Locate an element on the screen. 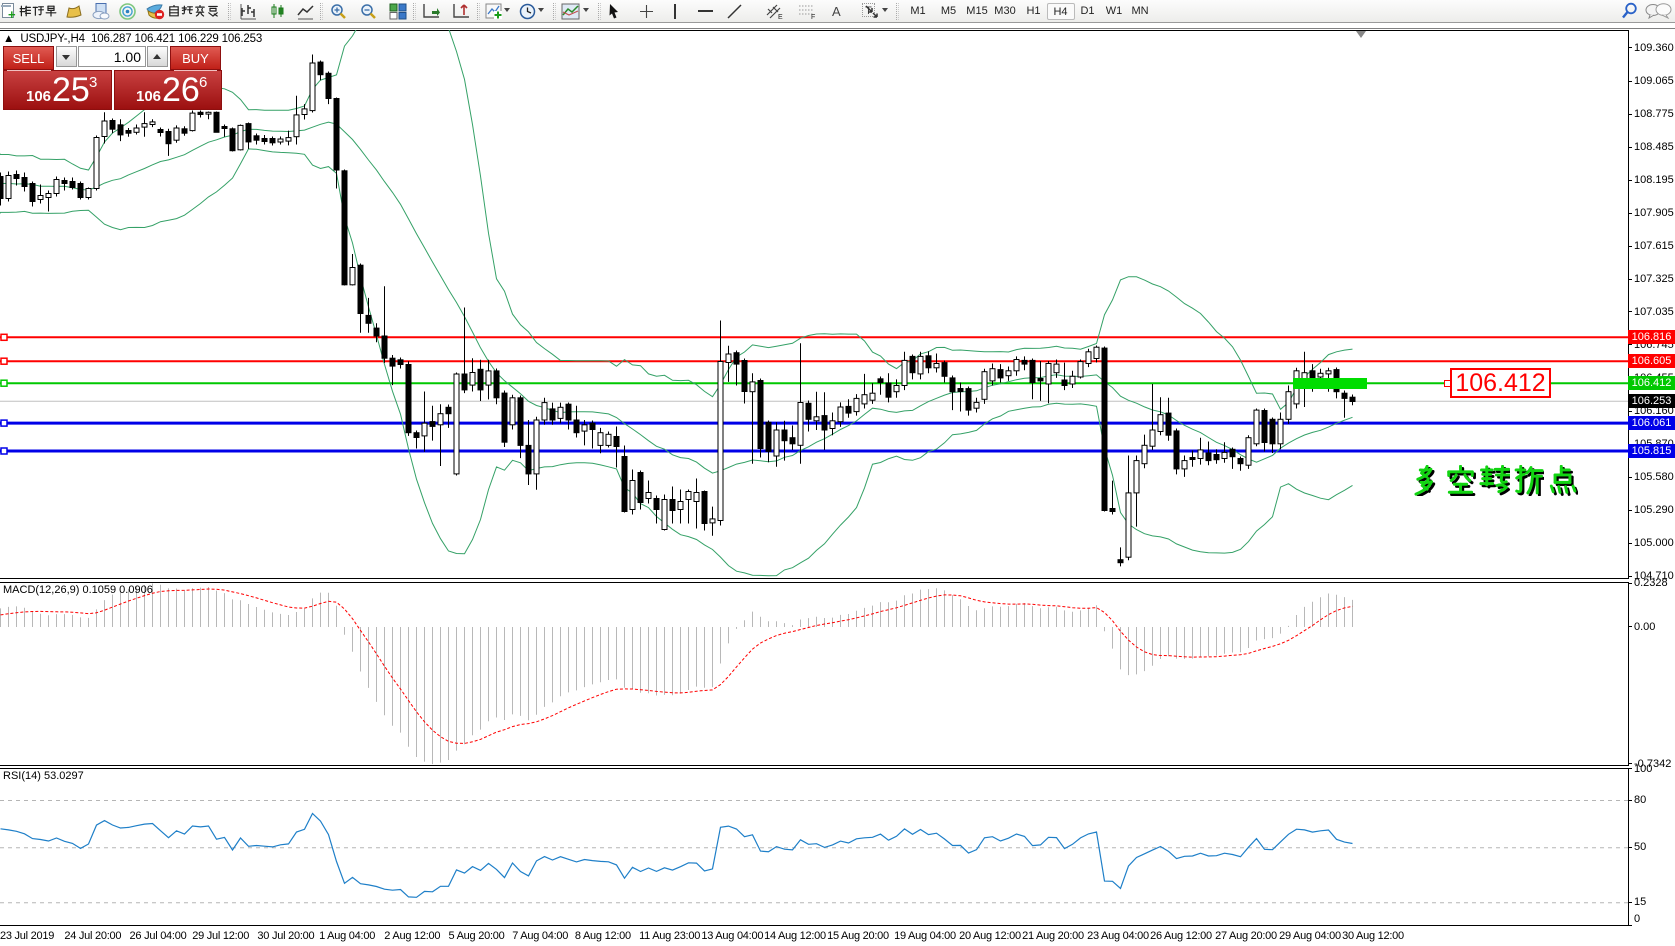 Image resolution: width=1675 pixels, height=946 pixels. svg-text: E is located at coordinates (780, 17).